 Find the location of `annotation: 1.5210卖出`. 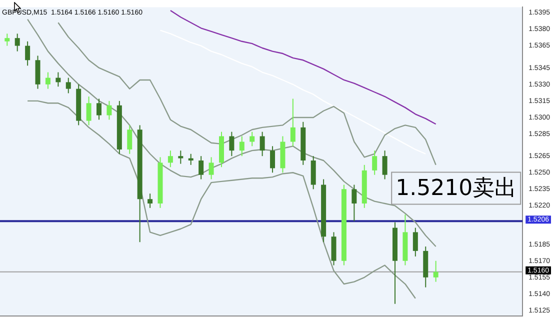

annotation: 1.5210卖出 is located at coordinates (456, 188).